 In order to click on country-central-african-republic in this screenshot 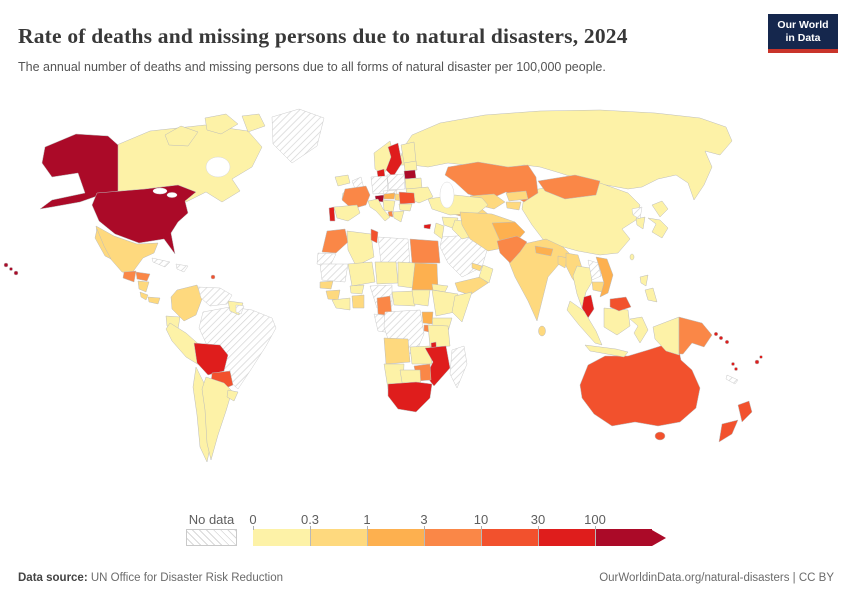, I will do `click(403, 298)`.